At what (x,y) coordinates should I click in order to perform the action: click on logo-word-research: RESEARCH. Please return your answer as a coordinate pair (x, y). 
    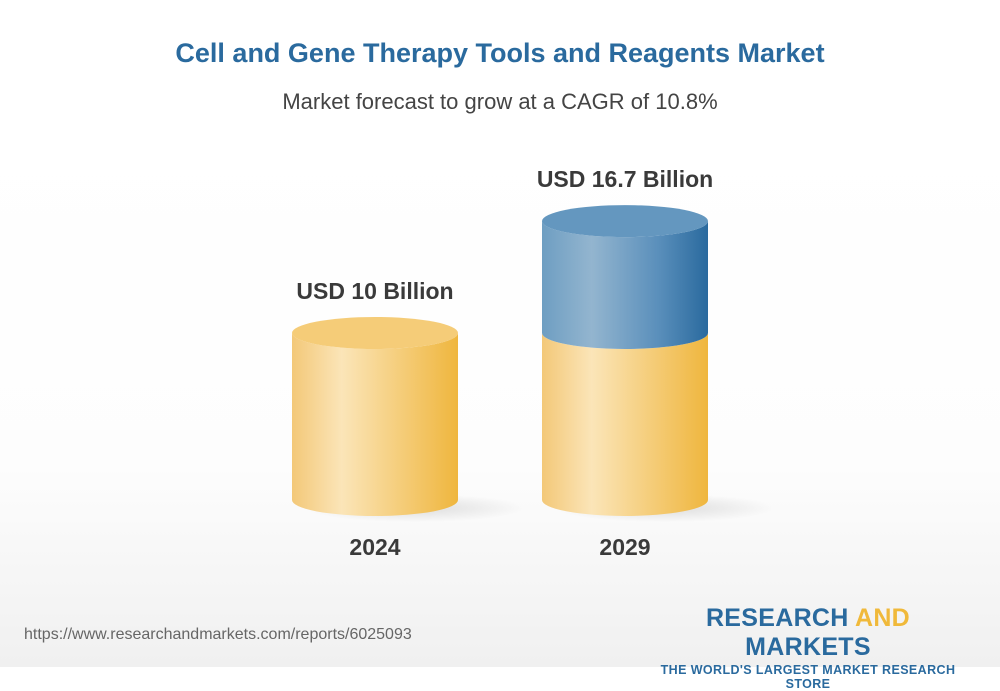
    Looking at the image, I should click on (777, 618).